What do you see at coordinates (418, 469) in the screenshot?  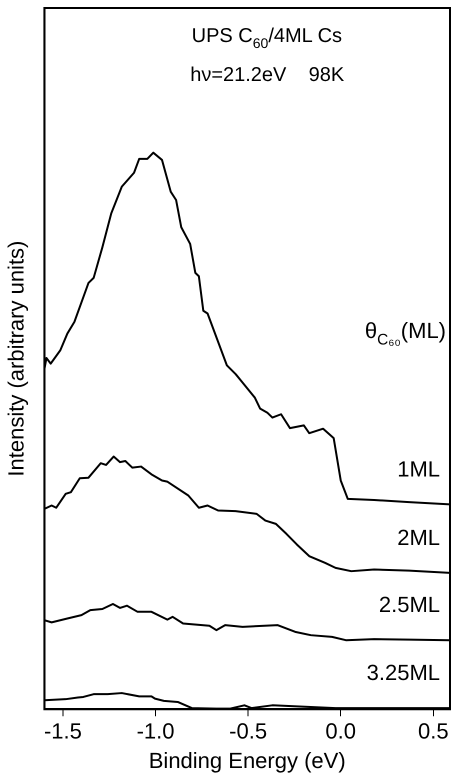 I see `series-label: 1ML` at bounding box center [418, 469].